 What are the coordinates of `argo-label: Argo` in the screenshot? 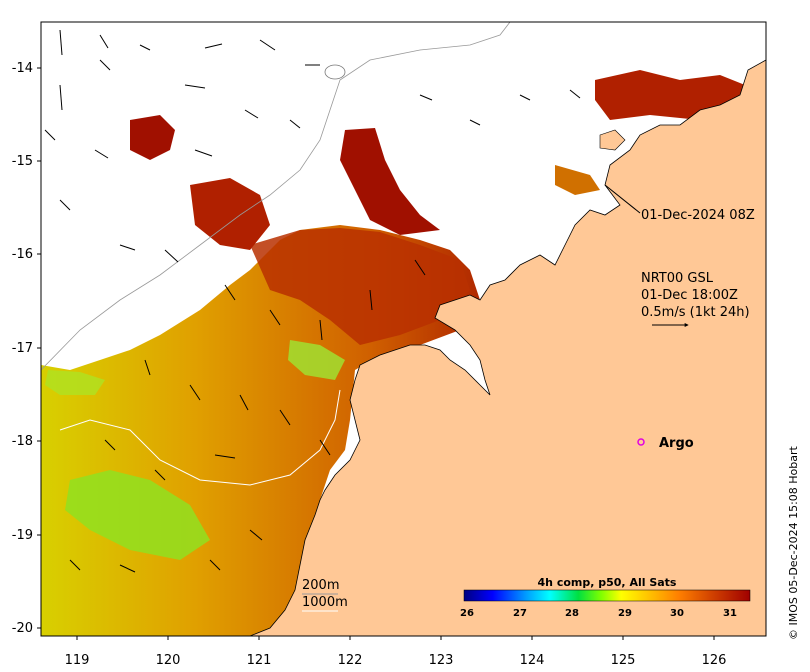 It's located at (676, 443).